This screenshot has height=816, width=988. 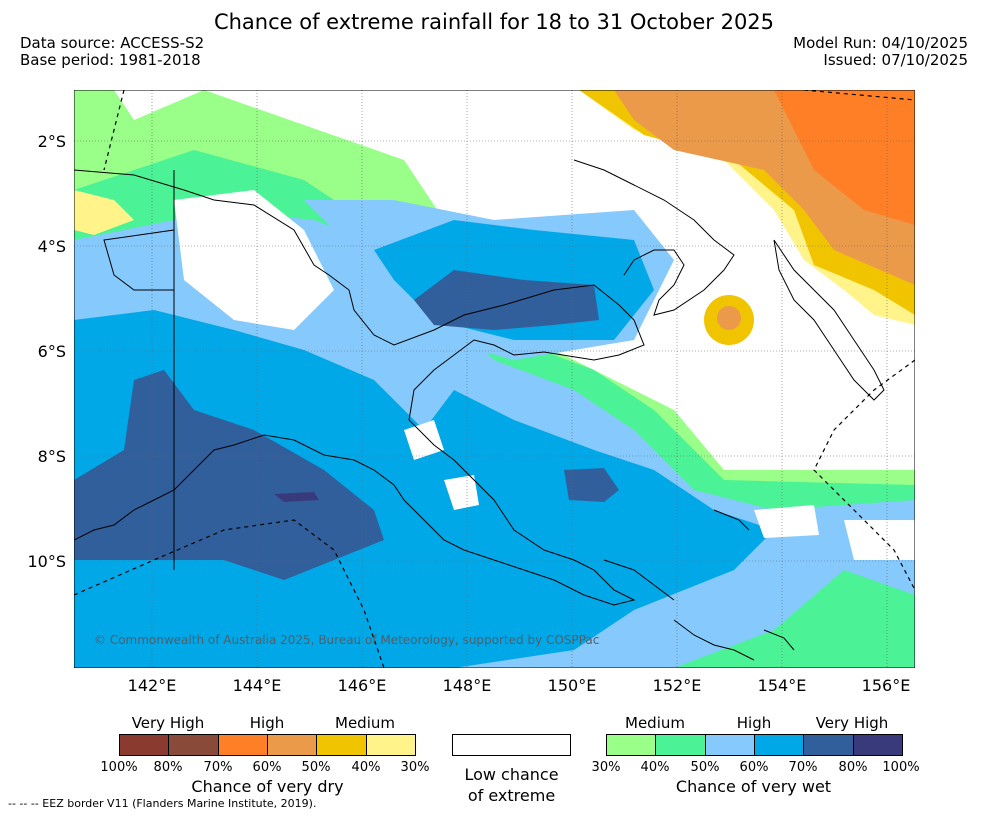 What do you see at coordinates (316, 767) in the screenshot?
I see `dry-pct-50: 50%` at bounding box center [316, 767].